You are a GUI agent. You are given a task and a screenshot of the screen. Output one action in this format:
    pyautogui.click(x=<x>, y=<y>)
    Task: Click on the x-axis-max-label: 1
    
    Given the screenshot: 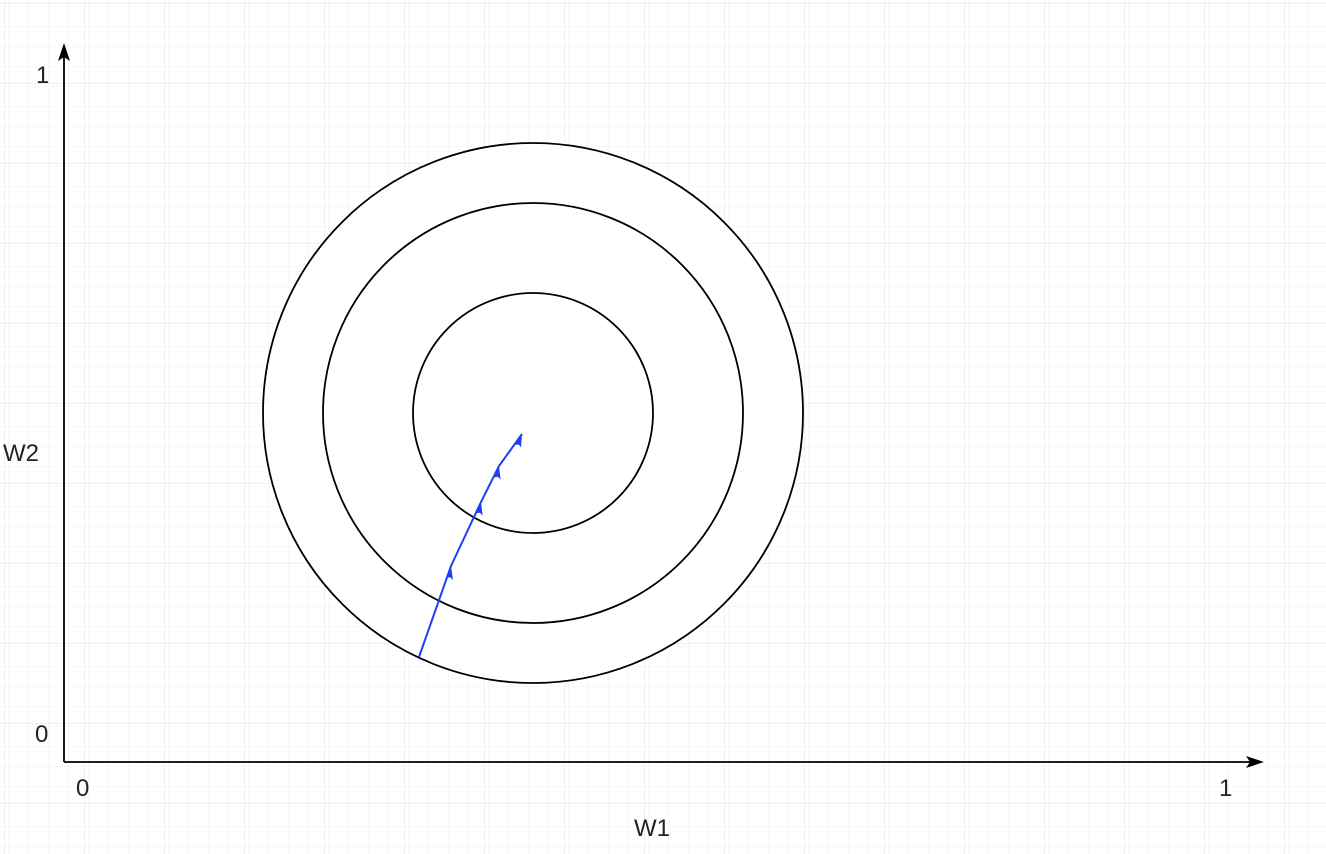 What is the action you would take?
    pyautogui.click(x=1225, y=788)
    